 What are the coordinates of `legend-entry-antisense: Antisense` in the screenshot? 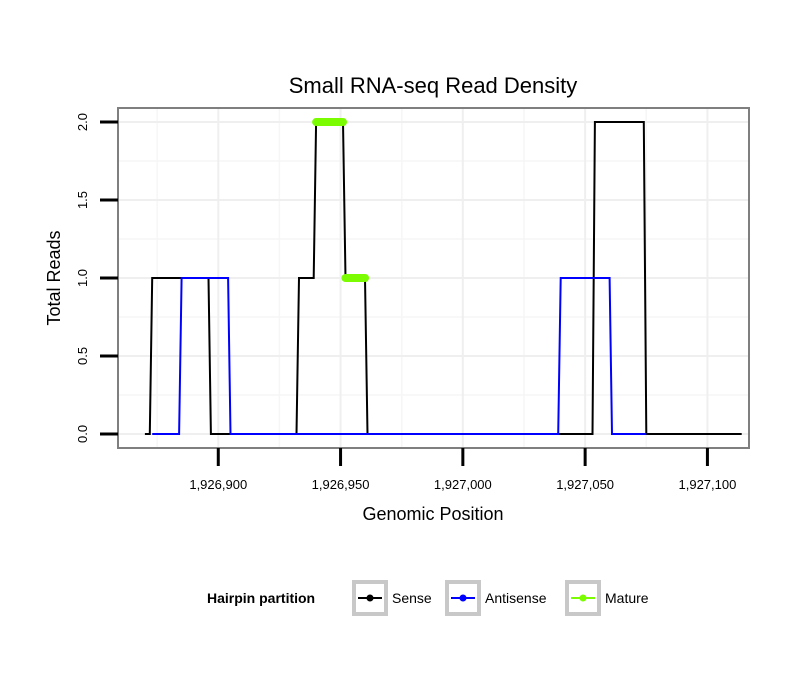 It's located at (496, 598).